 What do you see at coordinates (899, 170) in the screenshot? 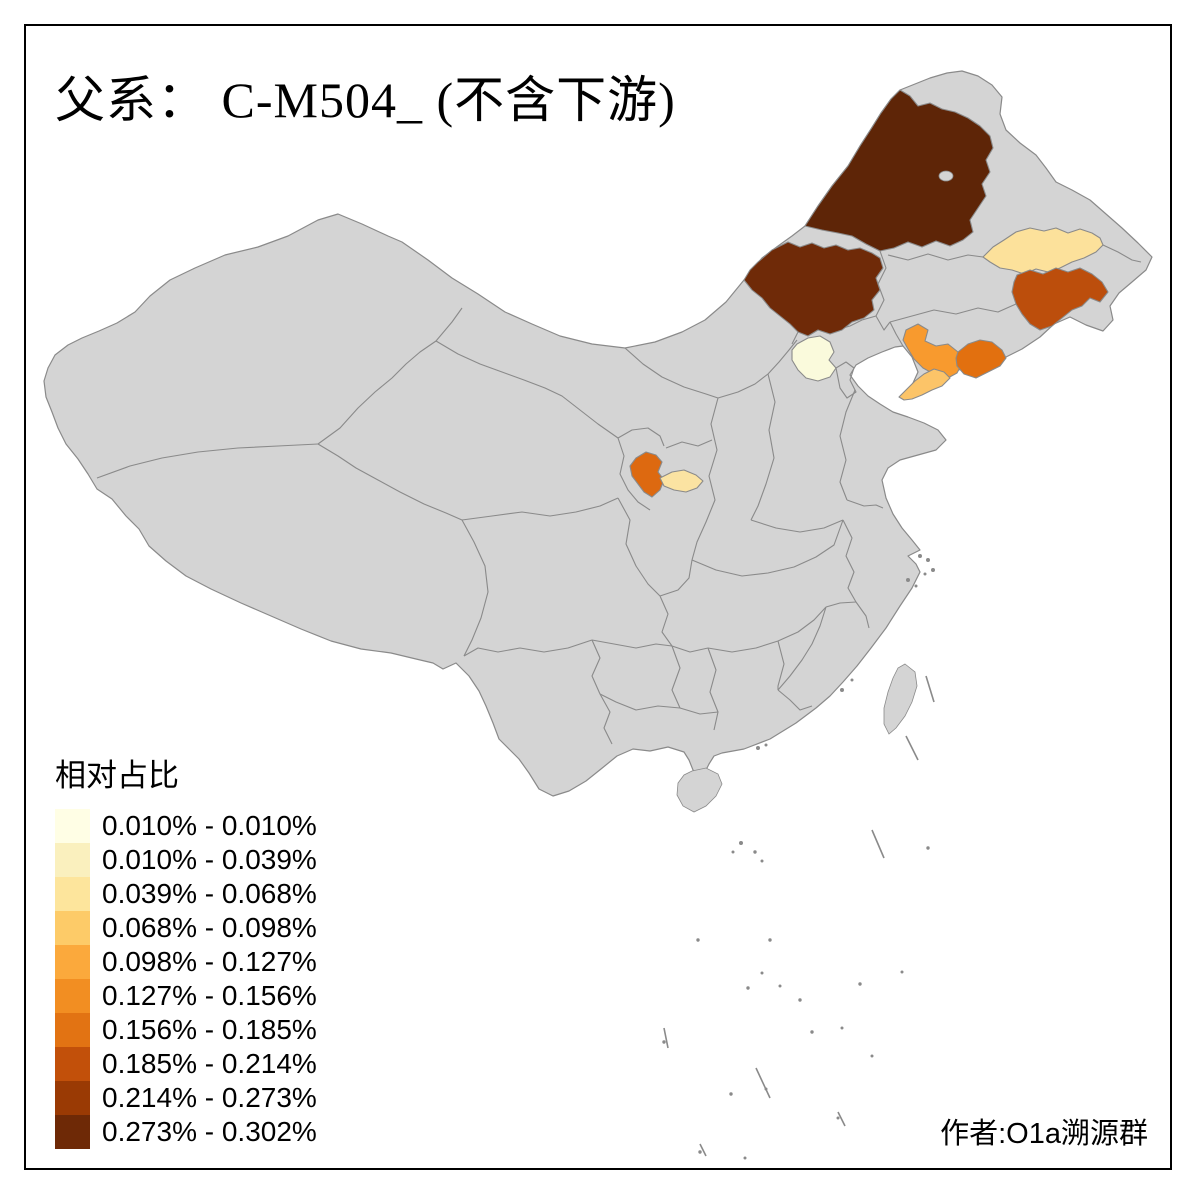
I see `map-region-hulunbuir` at bounding box center [899, 170].